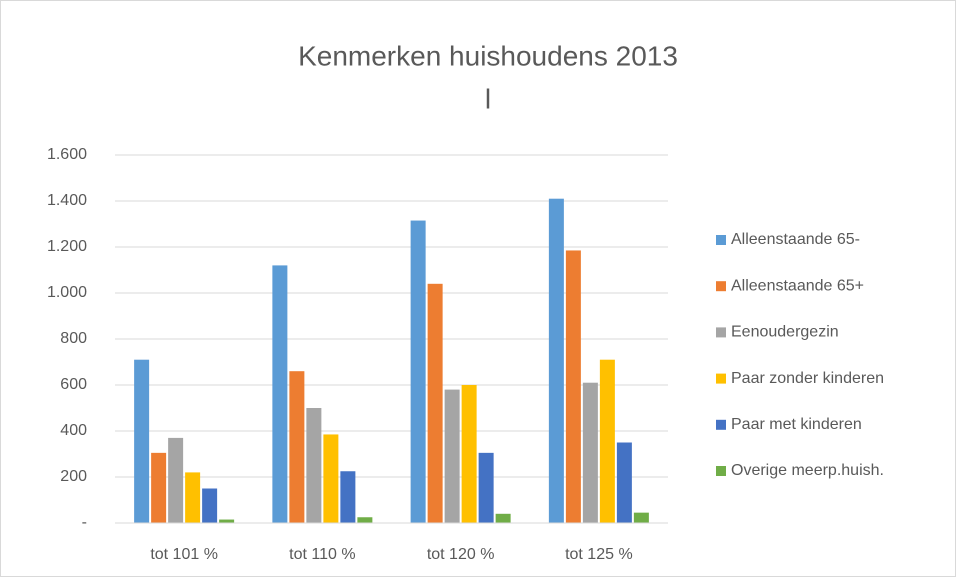 This screenshot has height=578, width=957. I want to click on x-tick-label: tot 101 %, so click(184, 554).